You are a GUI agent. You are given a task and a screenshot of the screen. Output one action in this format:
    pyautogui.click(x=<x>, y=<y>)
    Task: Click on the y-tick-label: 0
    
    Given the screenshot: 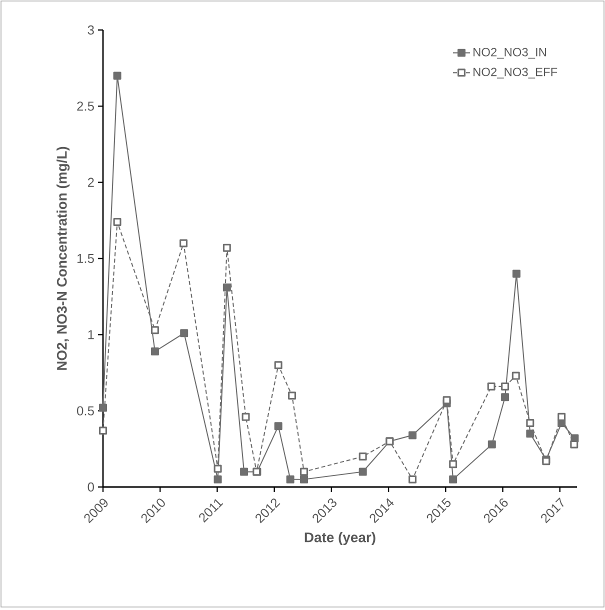 What is the action you would take?
    pyautogui.click(x=91, y=487)
    